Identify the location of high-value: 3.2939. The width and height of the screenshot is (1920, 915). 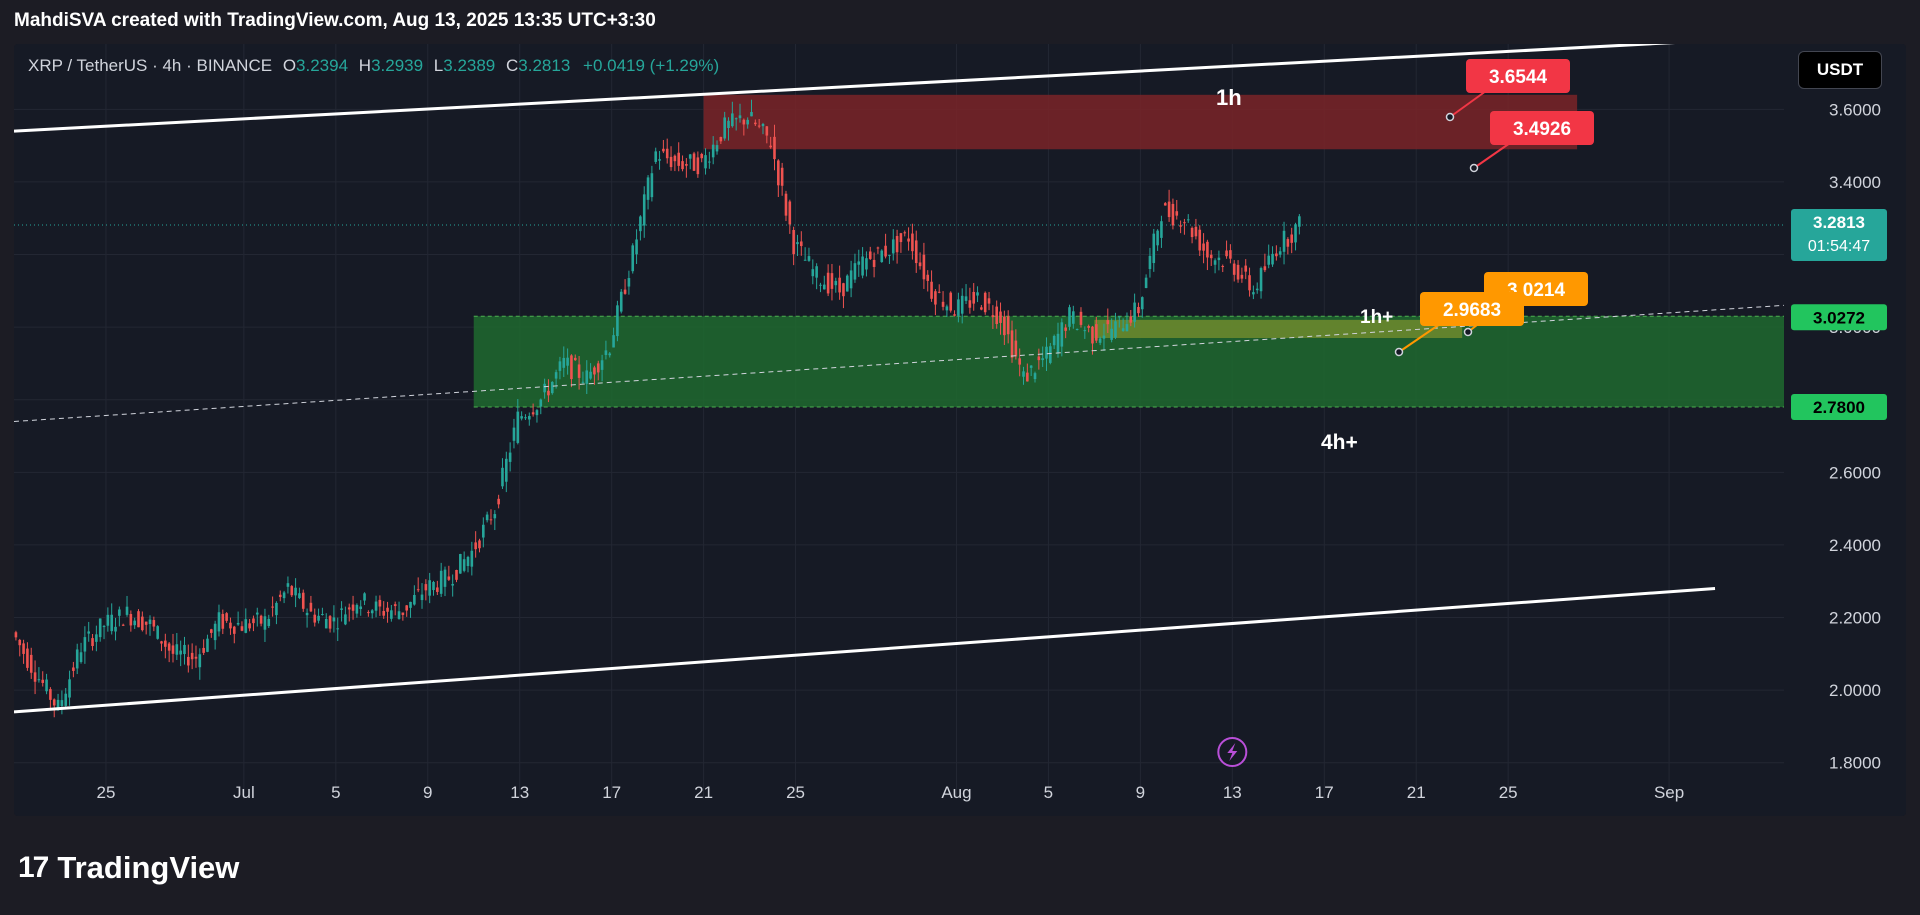
(397, 65).